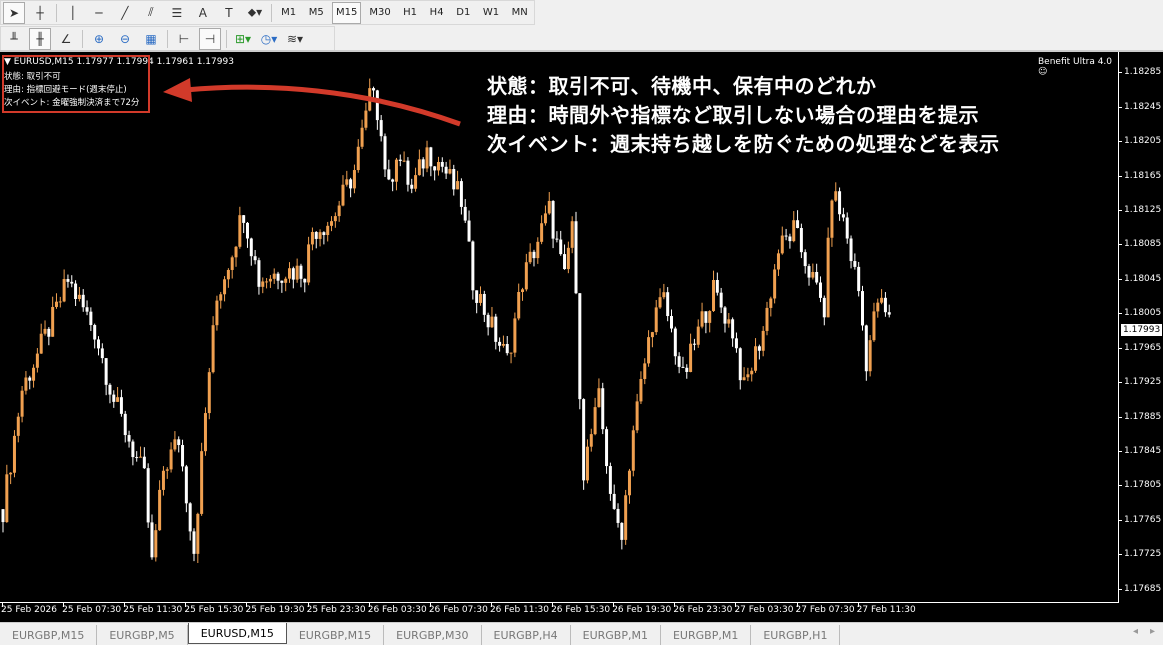 Image resolution: width=1163 pixels, height=645 pixels. What do you see at coordinates (1143, 347) in the screenshot?
I see `price-label: 1.17965` at bounding box center [1143, 347].